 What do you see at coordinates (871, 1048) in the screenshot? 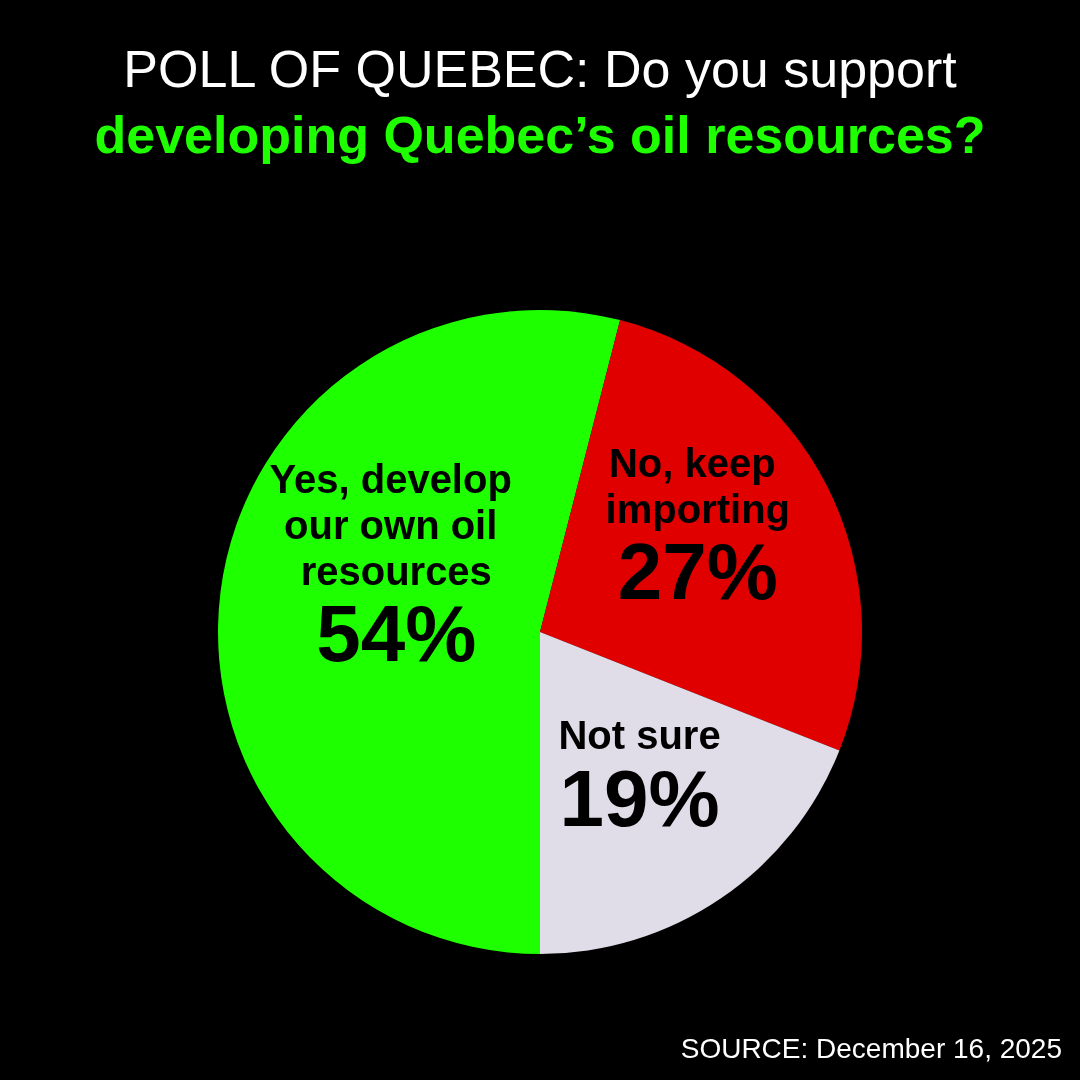
I see `source-note: SOURCE: December 16, 2025` at bounding box center [871, 1048].